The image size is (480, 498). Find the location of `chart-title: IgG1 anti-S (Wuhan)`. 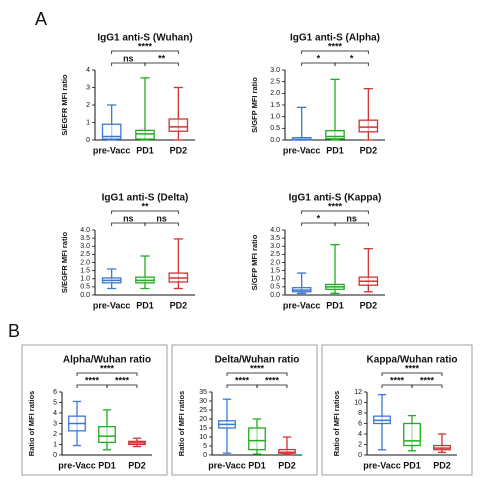

chart-title: IgG1 anti-S (Wuhan) is located at coordinates (144, 38).